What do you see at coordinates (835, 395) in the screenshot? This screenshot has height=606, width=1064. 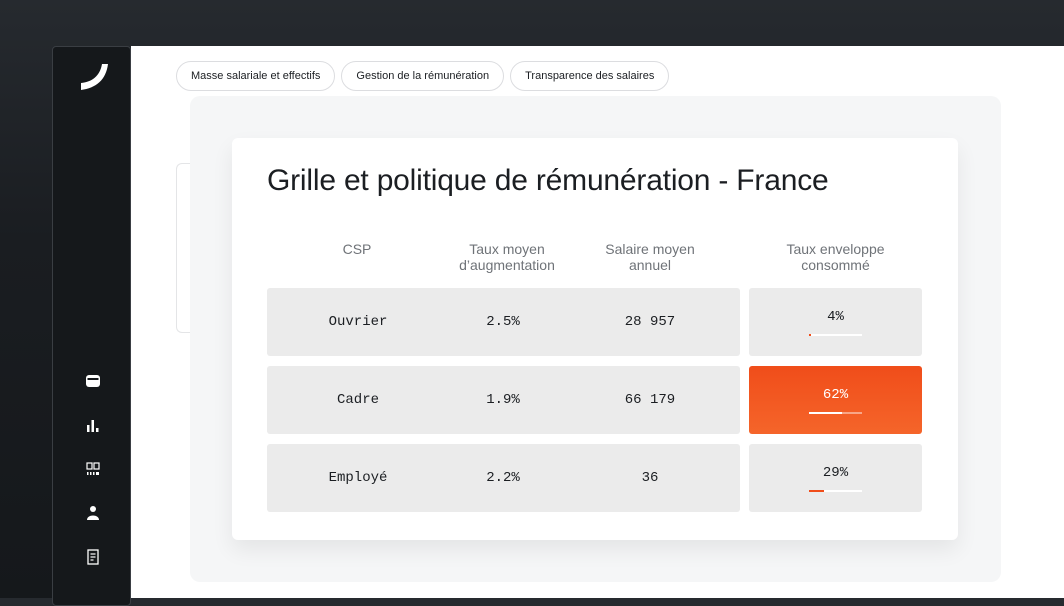 I see `enveloppe-value: 62%` at bounding box center [835, 395].